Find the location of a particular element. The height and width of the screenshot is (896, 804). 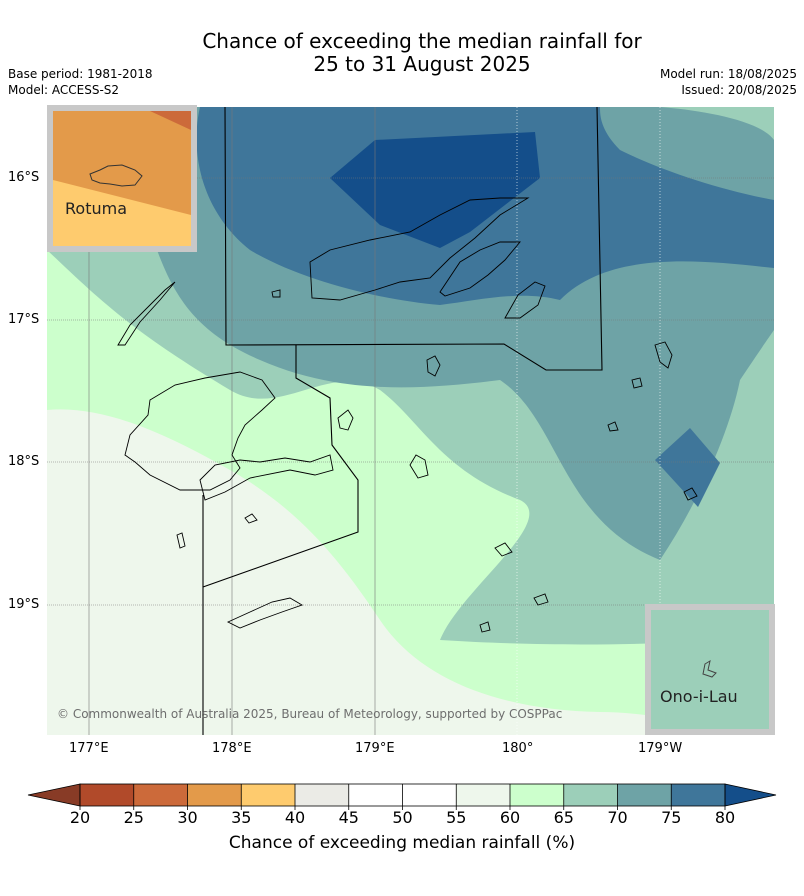

contour-80-plus is located at coordinates (435, 190).